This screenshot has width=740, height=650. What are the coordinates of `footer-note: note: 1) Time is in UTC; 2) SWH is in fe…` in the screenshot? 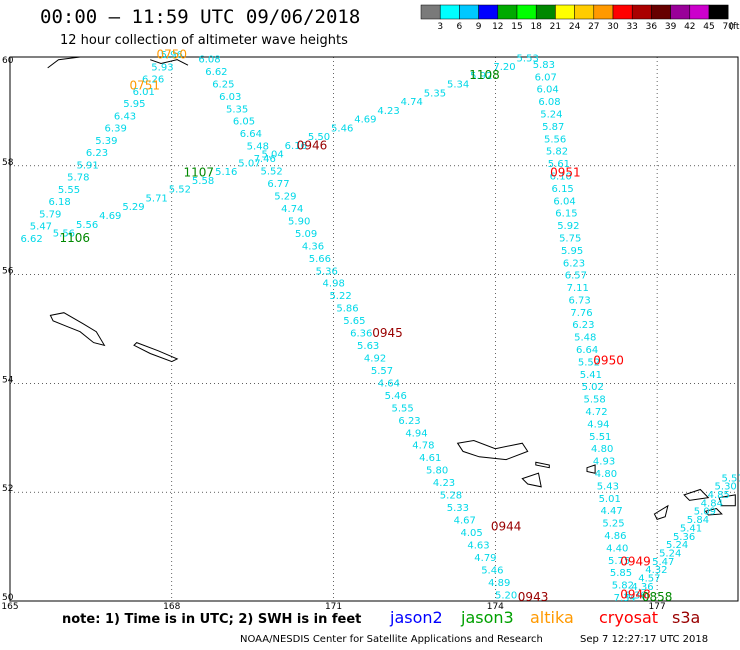 It's located at (212, 619).